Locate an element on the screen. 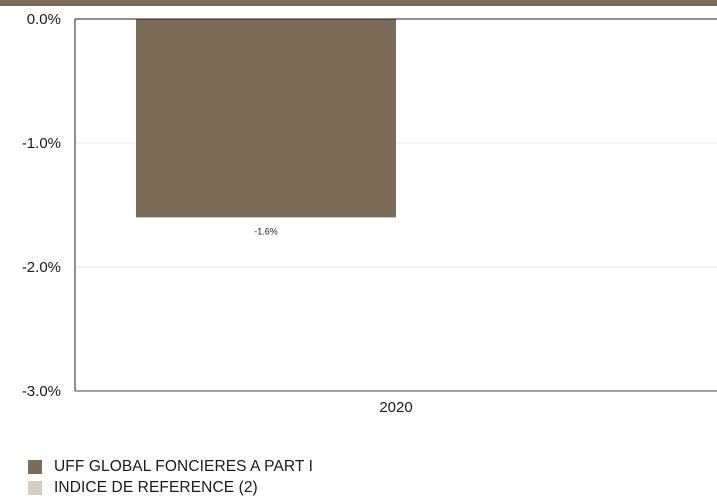 Image resolution: width=717 pixels, height=499 pixels. data-labels: -1.6% is located at coordinates (266, 231).